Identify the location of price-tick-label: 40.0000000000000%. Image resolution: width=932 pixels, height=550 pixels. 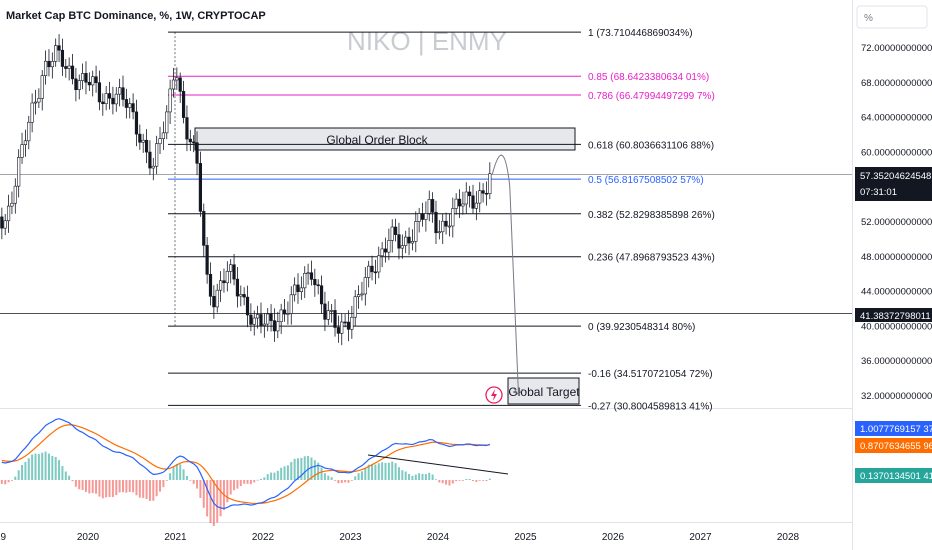
(896, 326).